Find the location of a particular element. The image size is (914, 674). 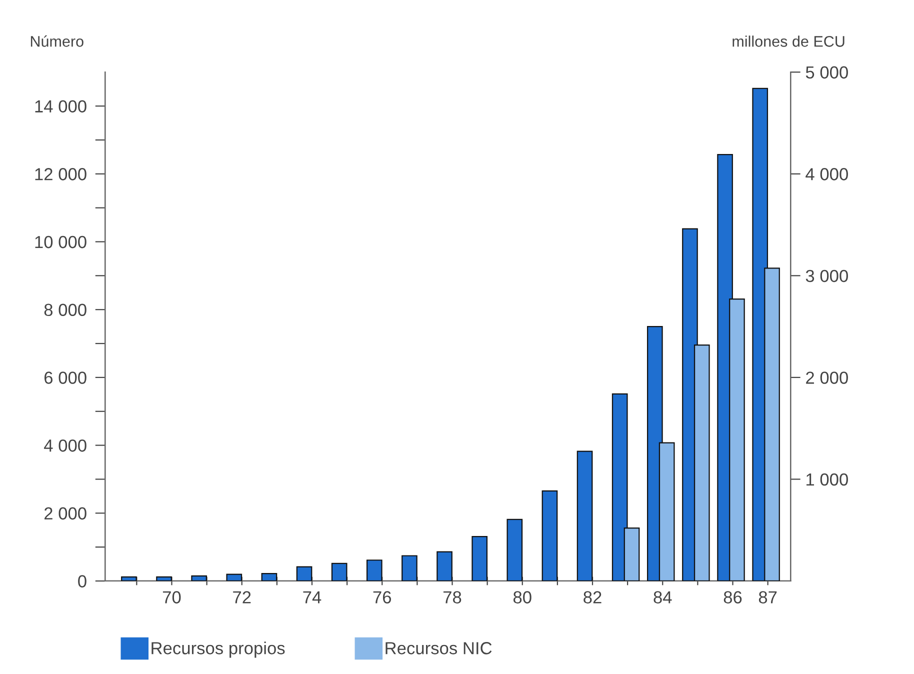

y-tick-label: 8 000 is located at coordinates (65, 310).